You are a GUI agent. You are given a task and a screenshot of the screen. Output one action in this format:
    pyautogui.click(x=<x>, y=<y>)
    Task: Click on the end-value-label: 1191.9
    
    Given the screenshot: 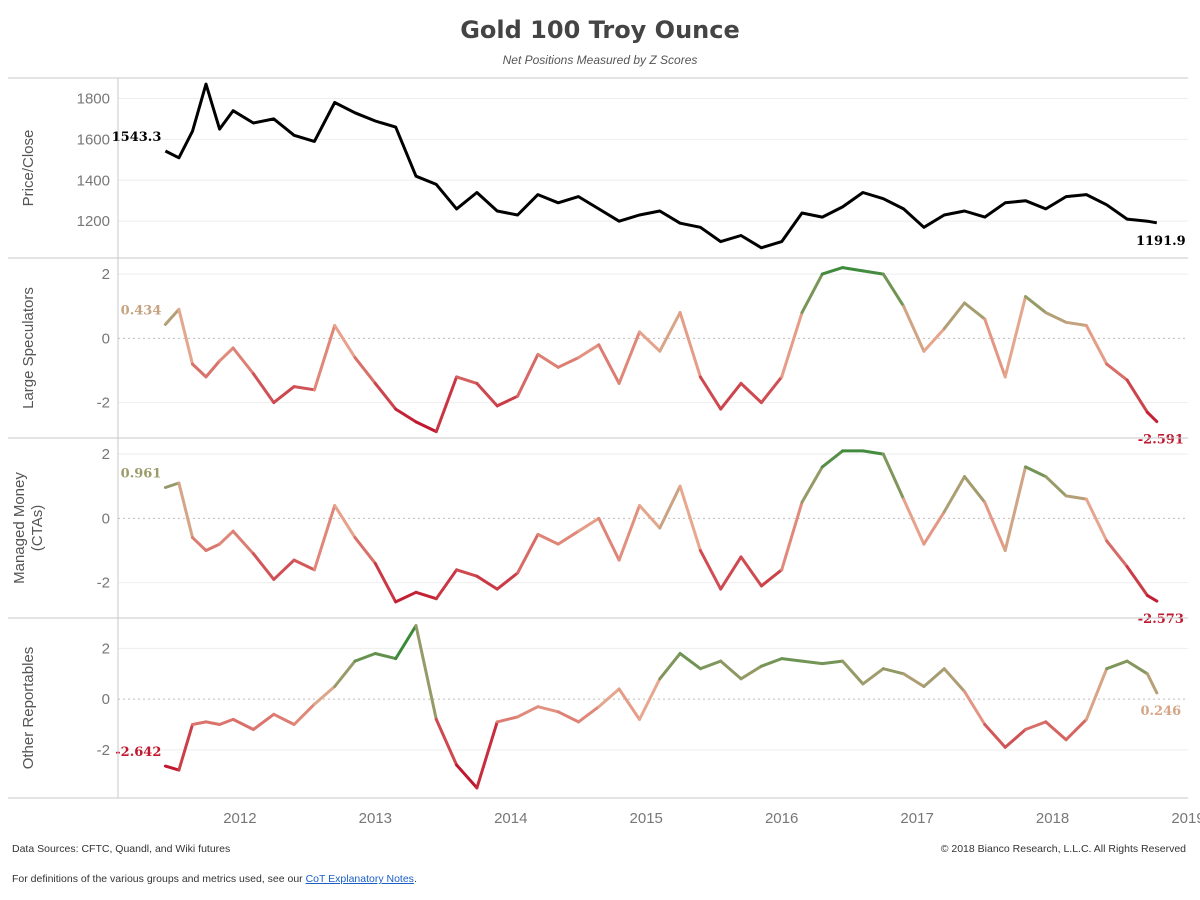 What is the action you would take?
    pyautogui.click(x=1161, y=241)
    